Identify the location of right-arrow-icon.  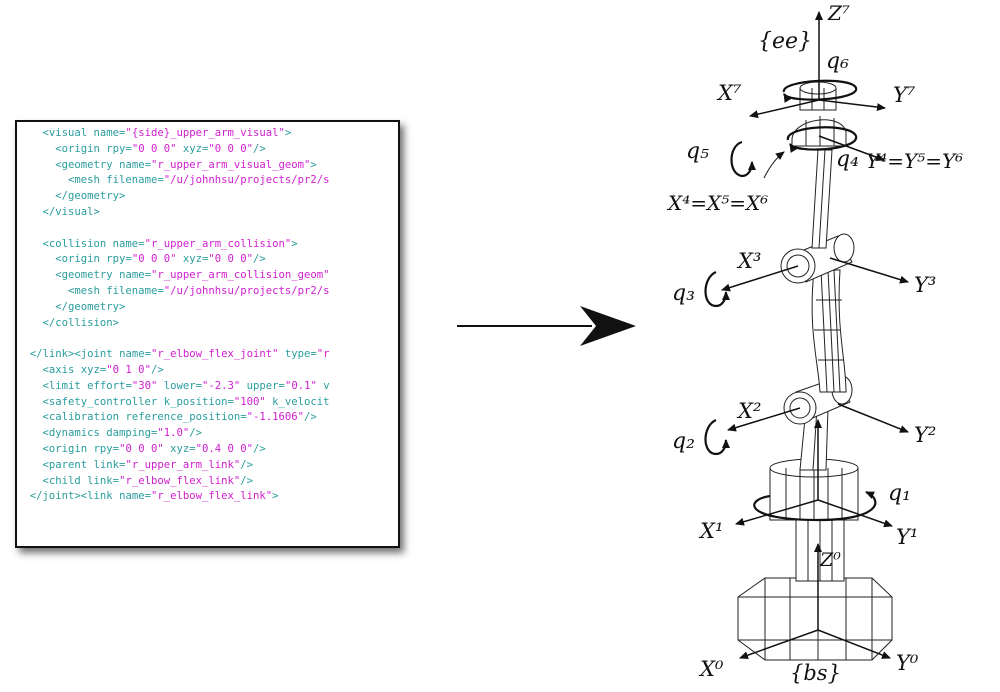
(546, 326).